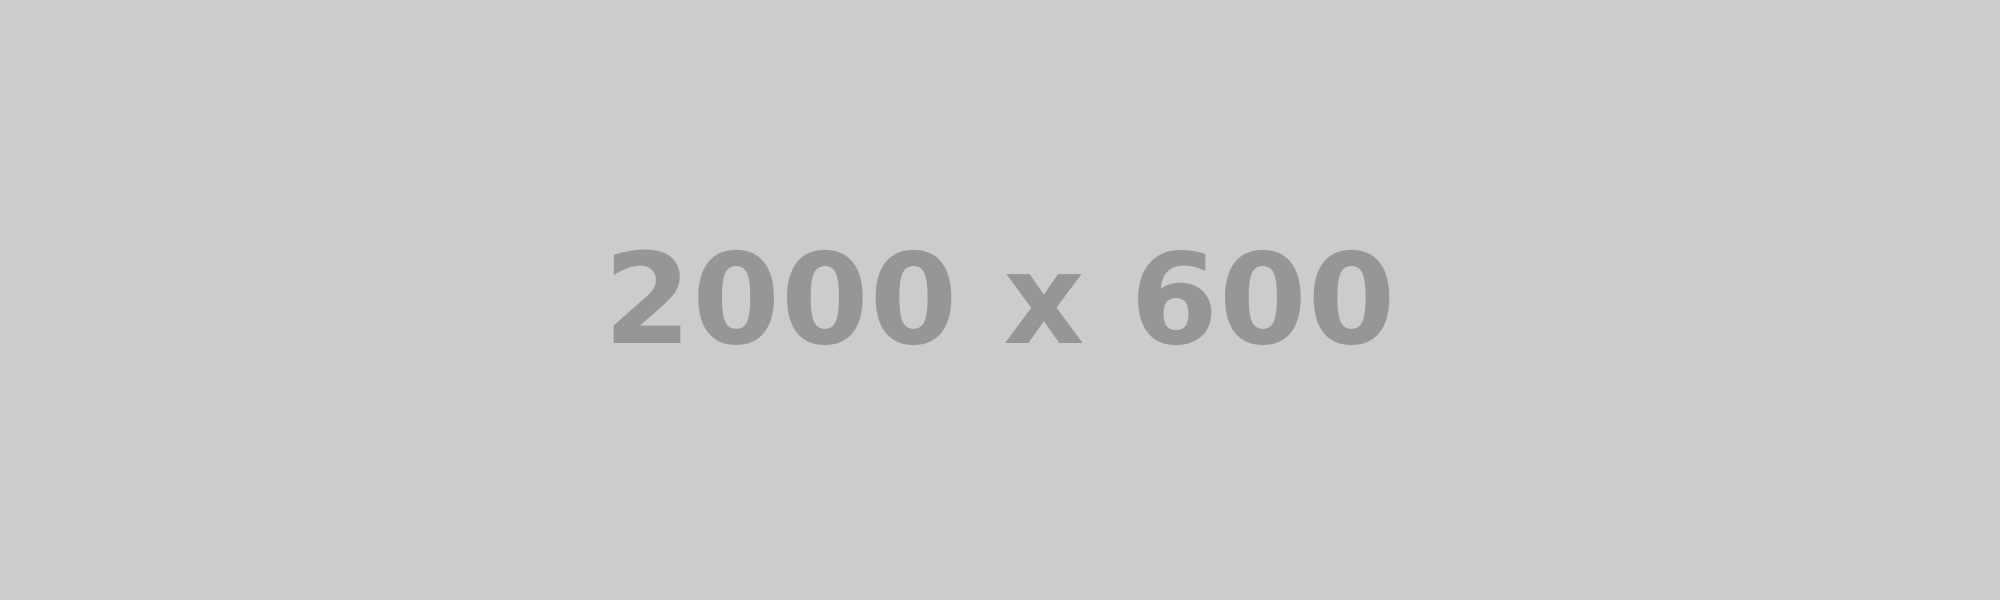  What do you see at coordinates (1000, 299) in the screenshot?
I see `dimensions-label: 2000 x 600` at bounding box center [1000, 299].